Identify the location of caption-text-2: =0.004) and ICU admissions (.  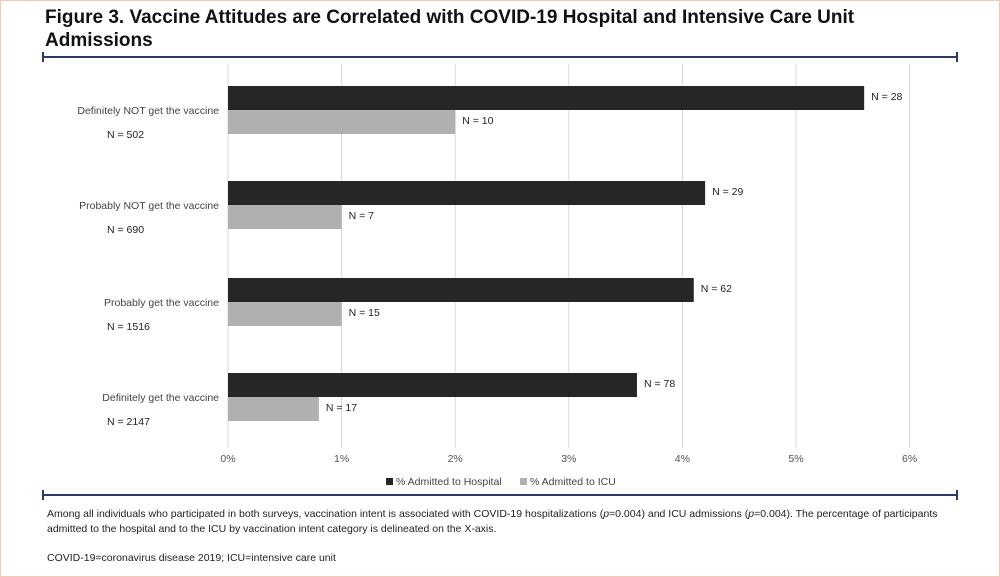
(679, 514).